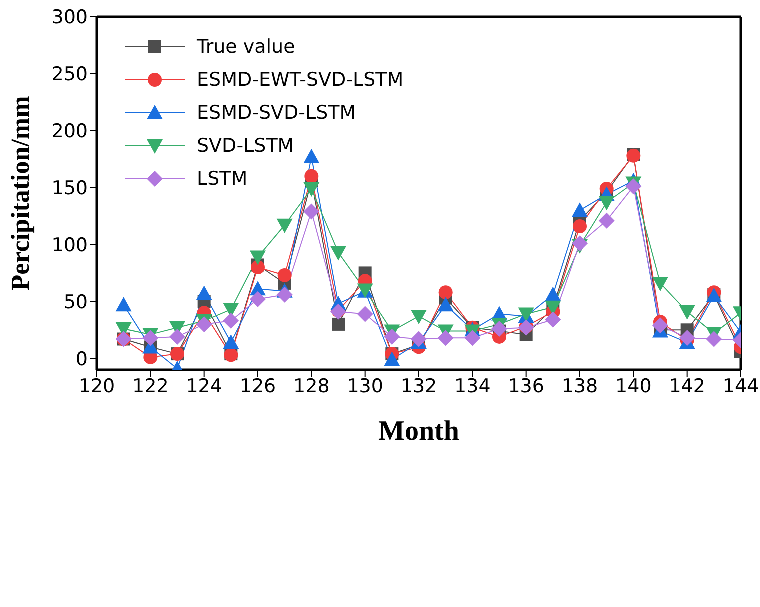  What do you see at coordinates (419, 386) in the screenshot?
I see `x-tick-label: 132` at bounding box center [419, 386].